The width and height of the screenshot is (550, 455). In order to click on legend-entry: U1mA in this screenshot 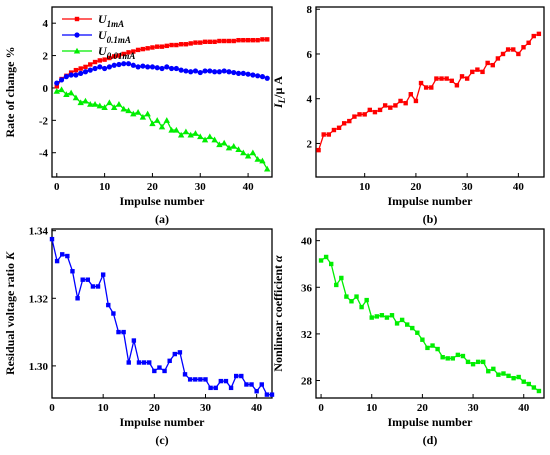, I will do `click(93, 20)`.